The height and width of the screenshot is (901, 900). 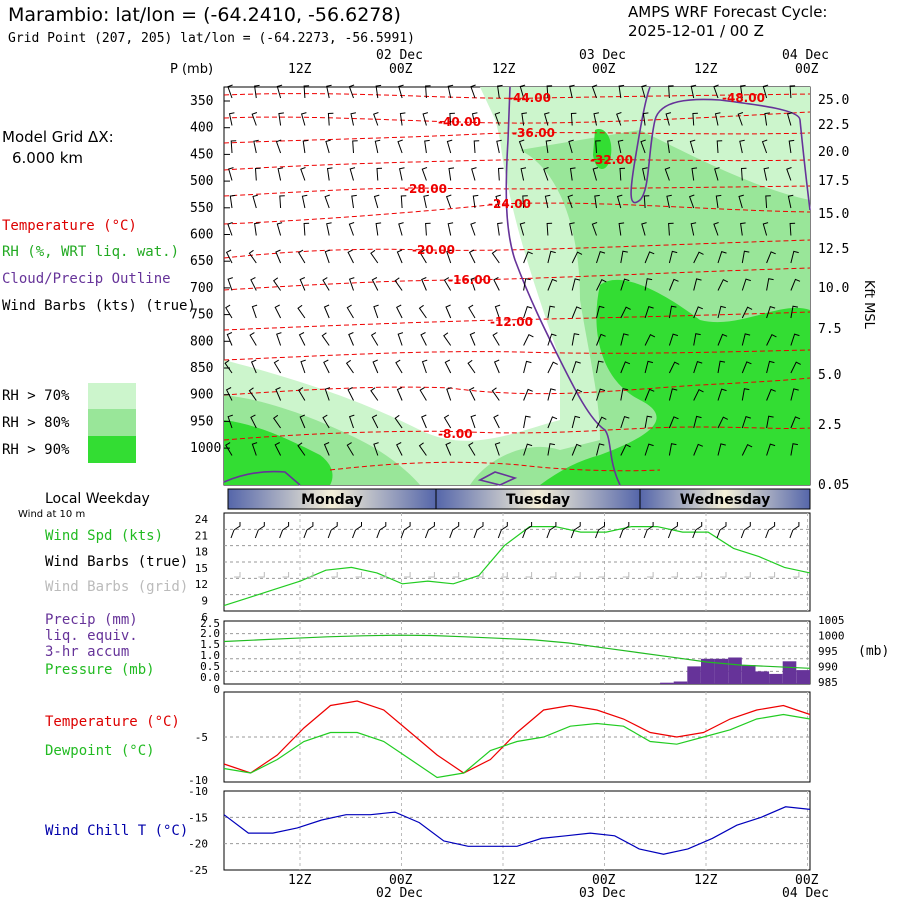 I want to click on wind-ytick: 15, so click(x=201, y=568).